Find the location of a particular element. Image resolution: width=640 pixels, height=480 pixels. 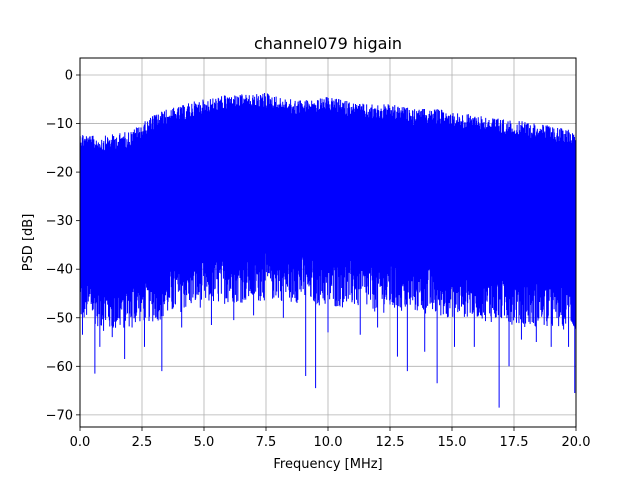

x-axis: 0.0 2.5 5.0 7.5 10.0 12.5 15.0 17.5 20.0 is located at coordinates (330, 438).